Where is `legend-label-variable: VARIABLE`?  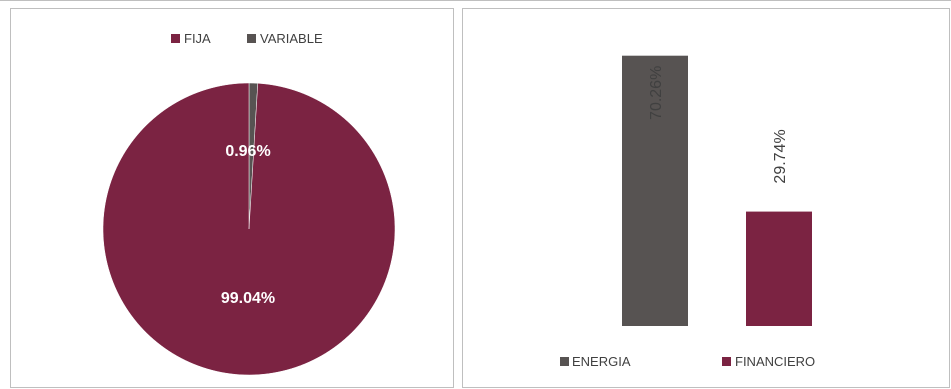
legend-label-variable: VARIABLE is located at coordinates (291, 38).